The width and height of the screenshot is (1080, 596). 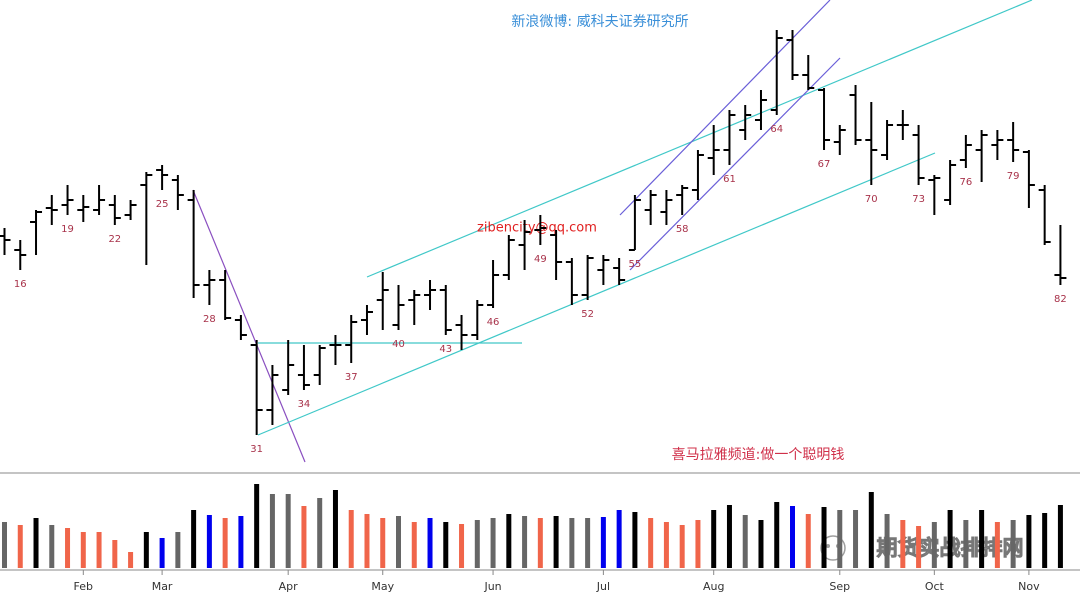 What do you see at coordinates (114, 239) in the screenshot?
I see `bar-label: 22` at bounding box center [114, 239].